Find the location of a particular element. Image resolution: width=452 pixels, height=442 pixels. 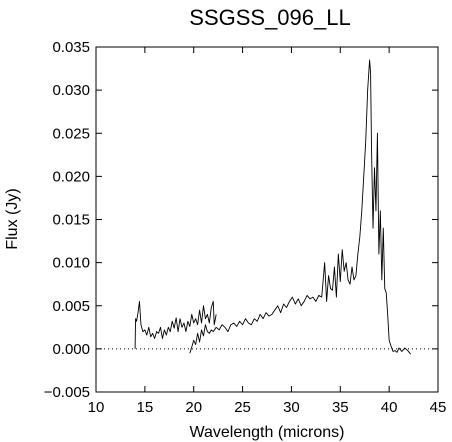

x-axis-label: Wavelength (microns) is located at coordinates (266, 432).